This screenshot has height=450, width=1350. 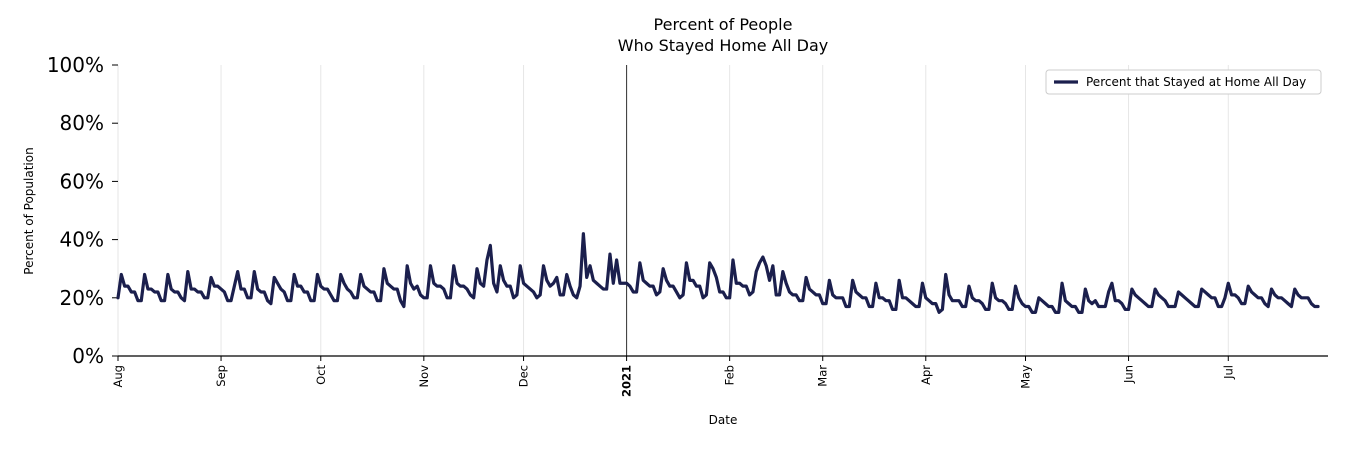 I want to click on y-tick-label: 0%, so click(x=88, y=356).